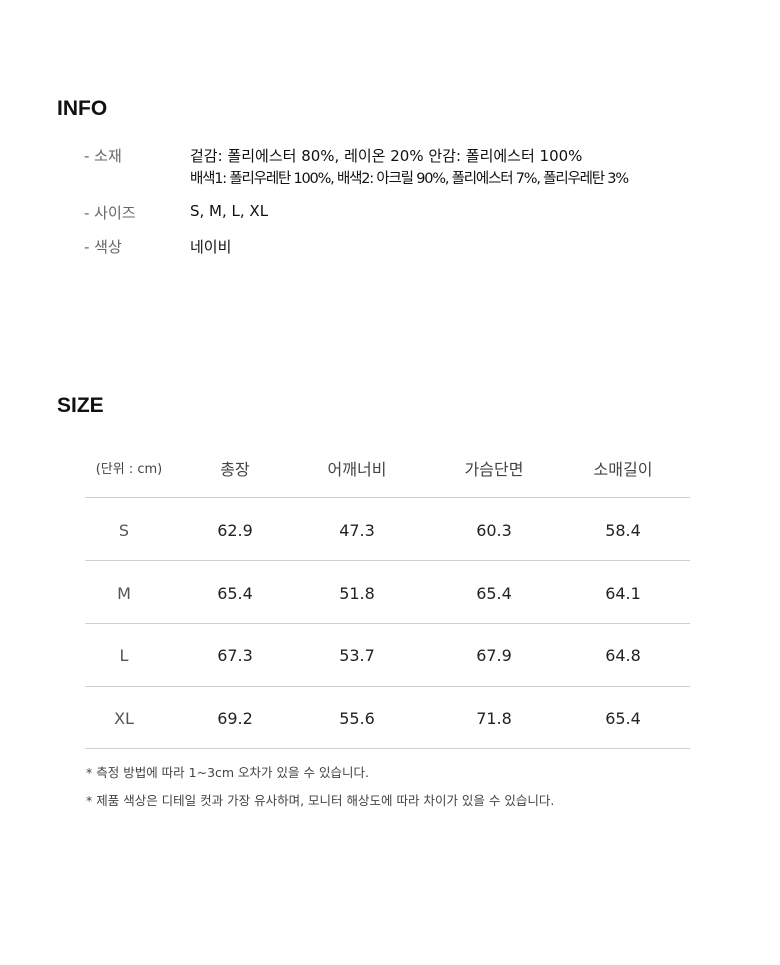 This screenshot has width=780, height=965. What do you see at coordinates (235, 469) in the screenshot?
I see `table-header-cell: 총장` at bounding box center [235, 469].